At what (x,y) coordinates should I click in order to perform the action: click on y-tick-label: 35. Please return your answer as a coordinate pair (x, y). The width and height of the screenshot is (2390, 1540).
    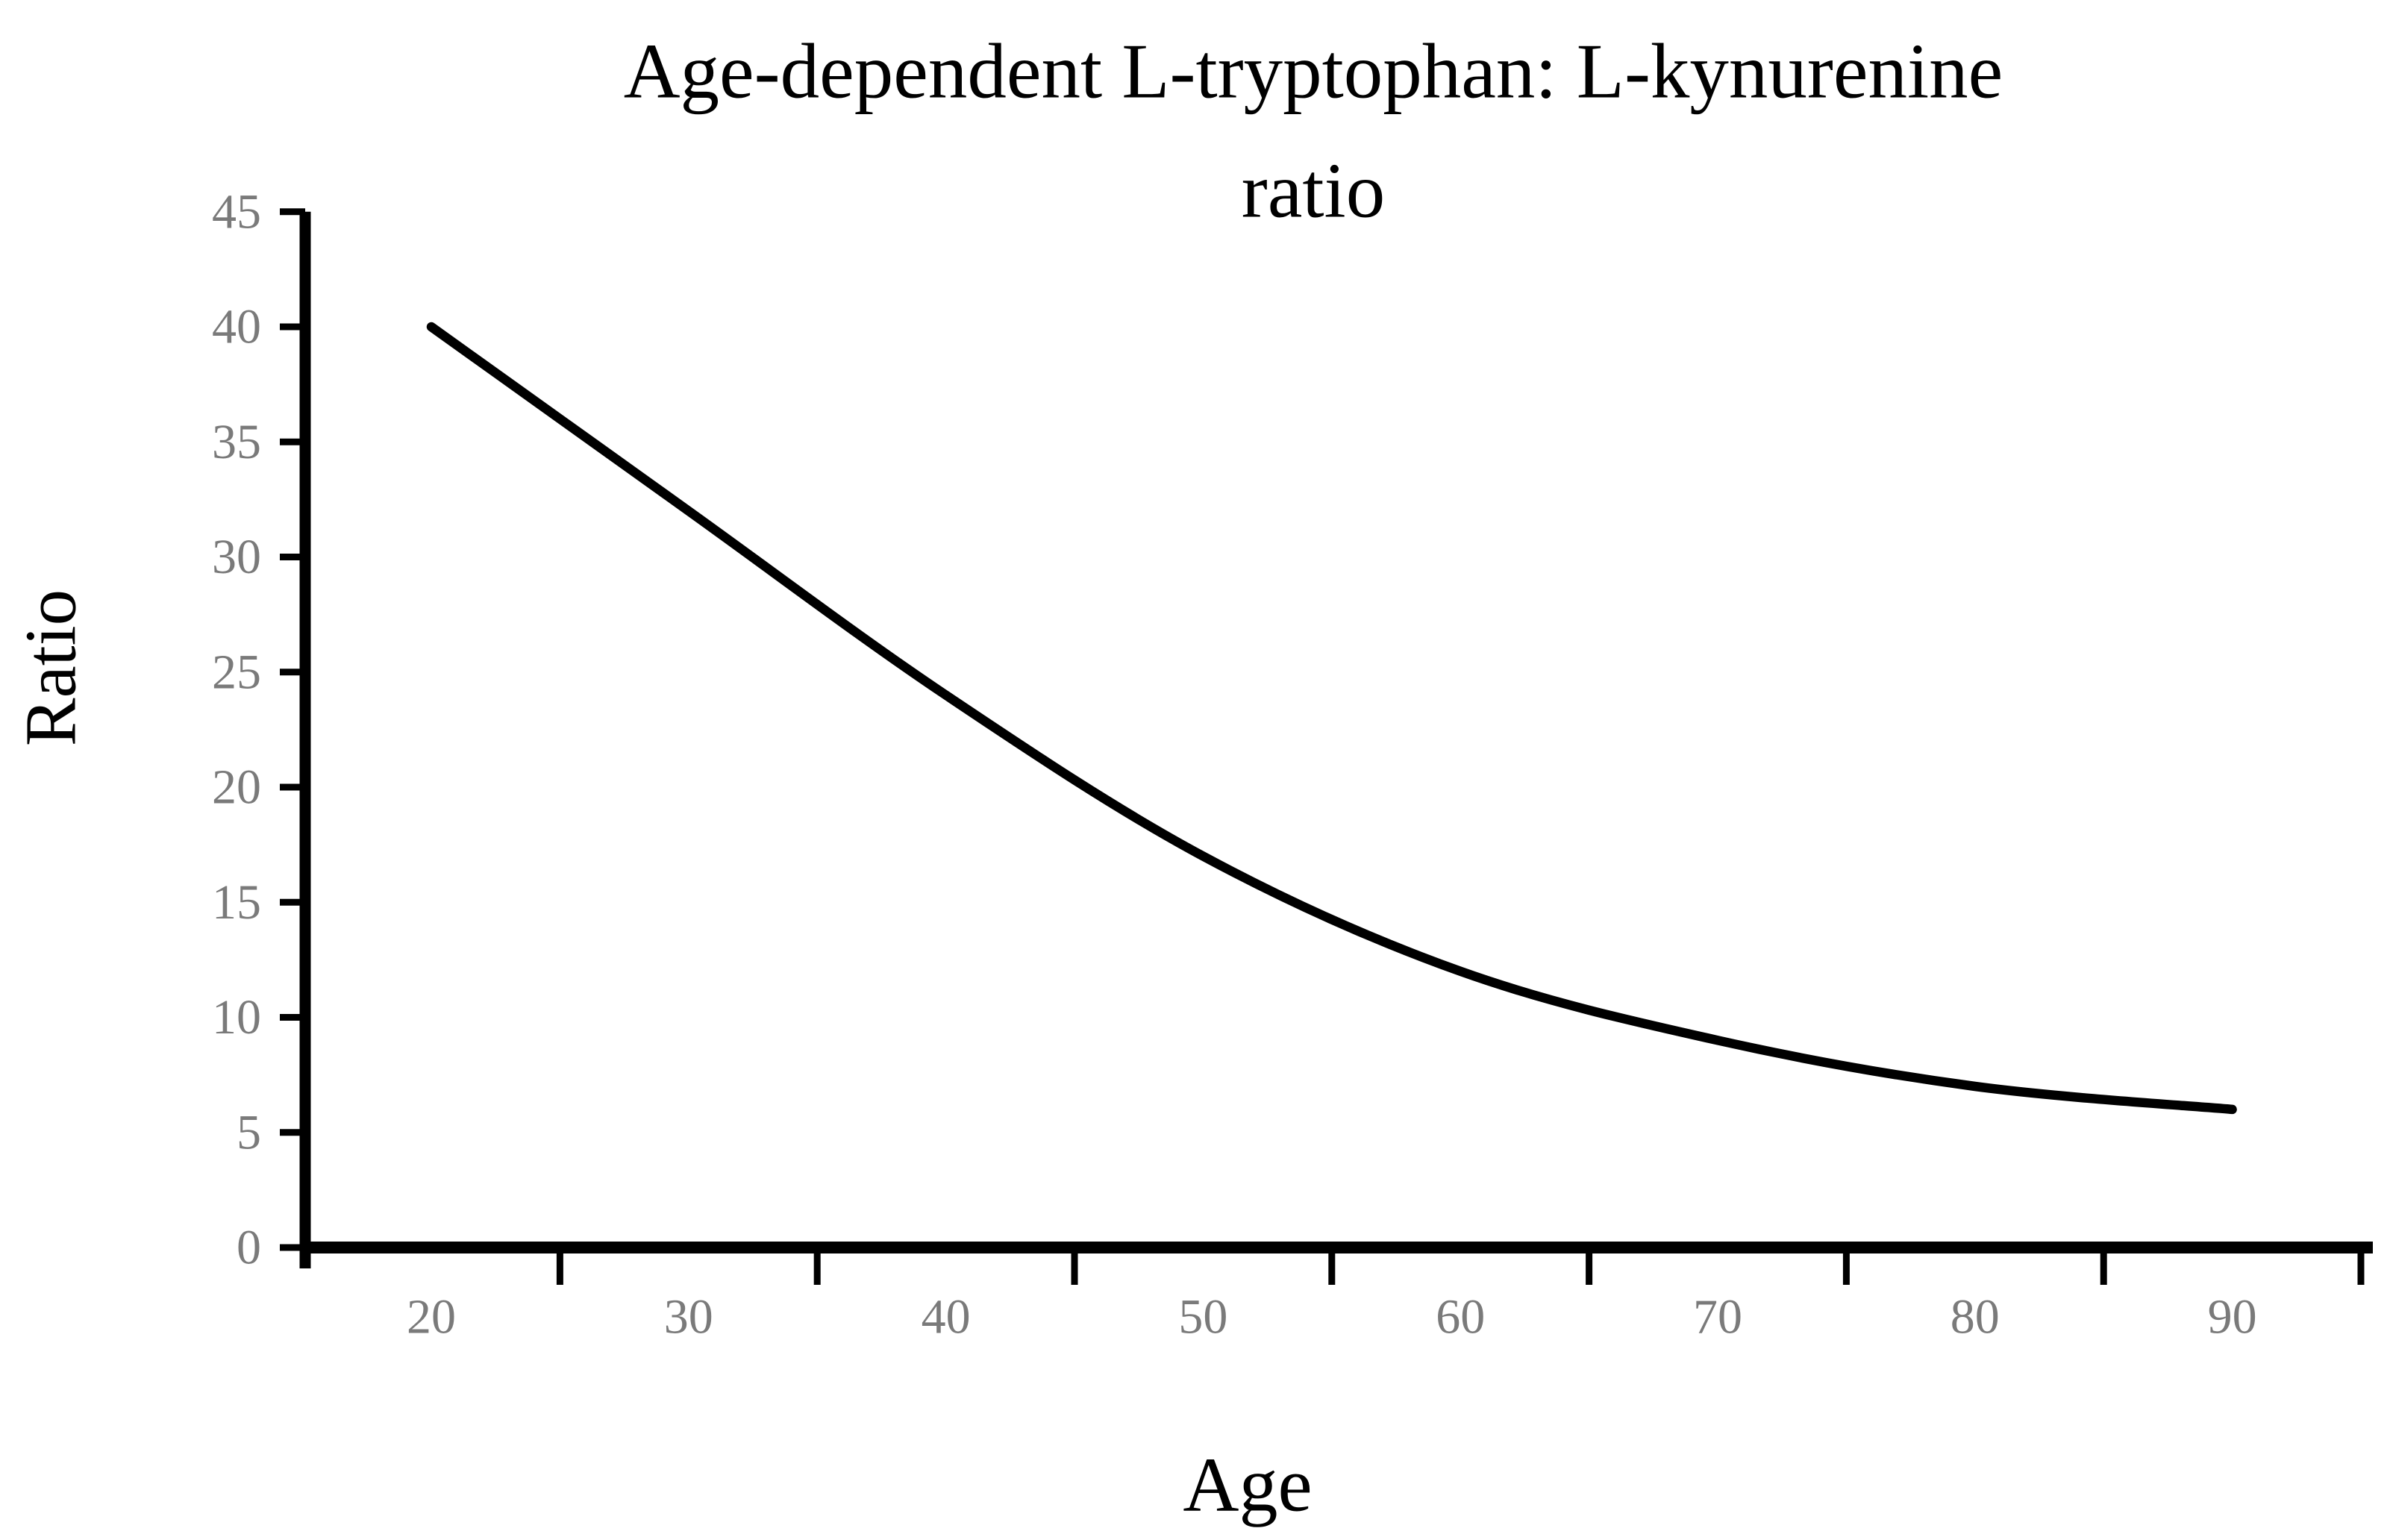
    Looking at the image, I should click on (236, 442).